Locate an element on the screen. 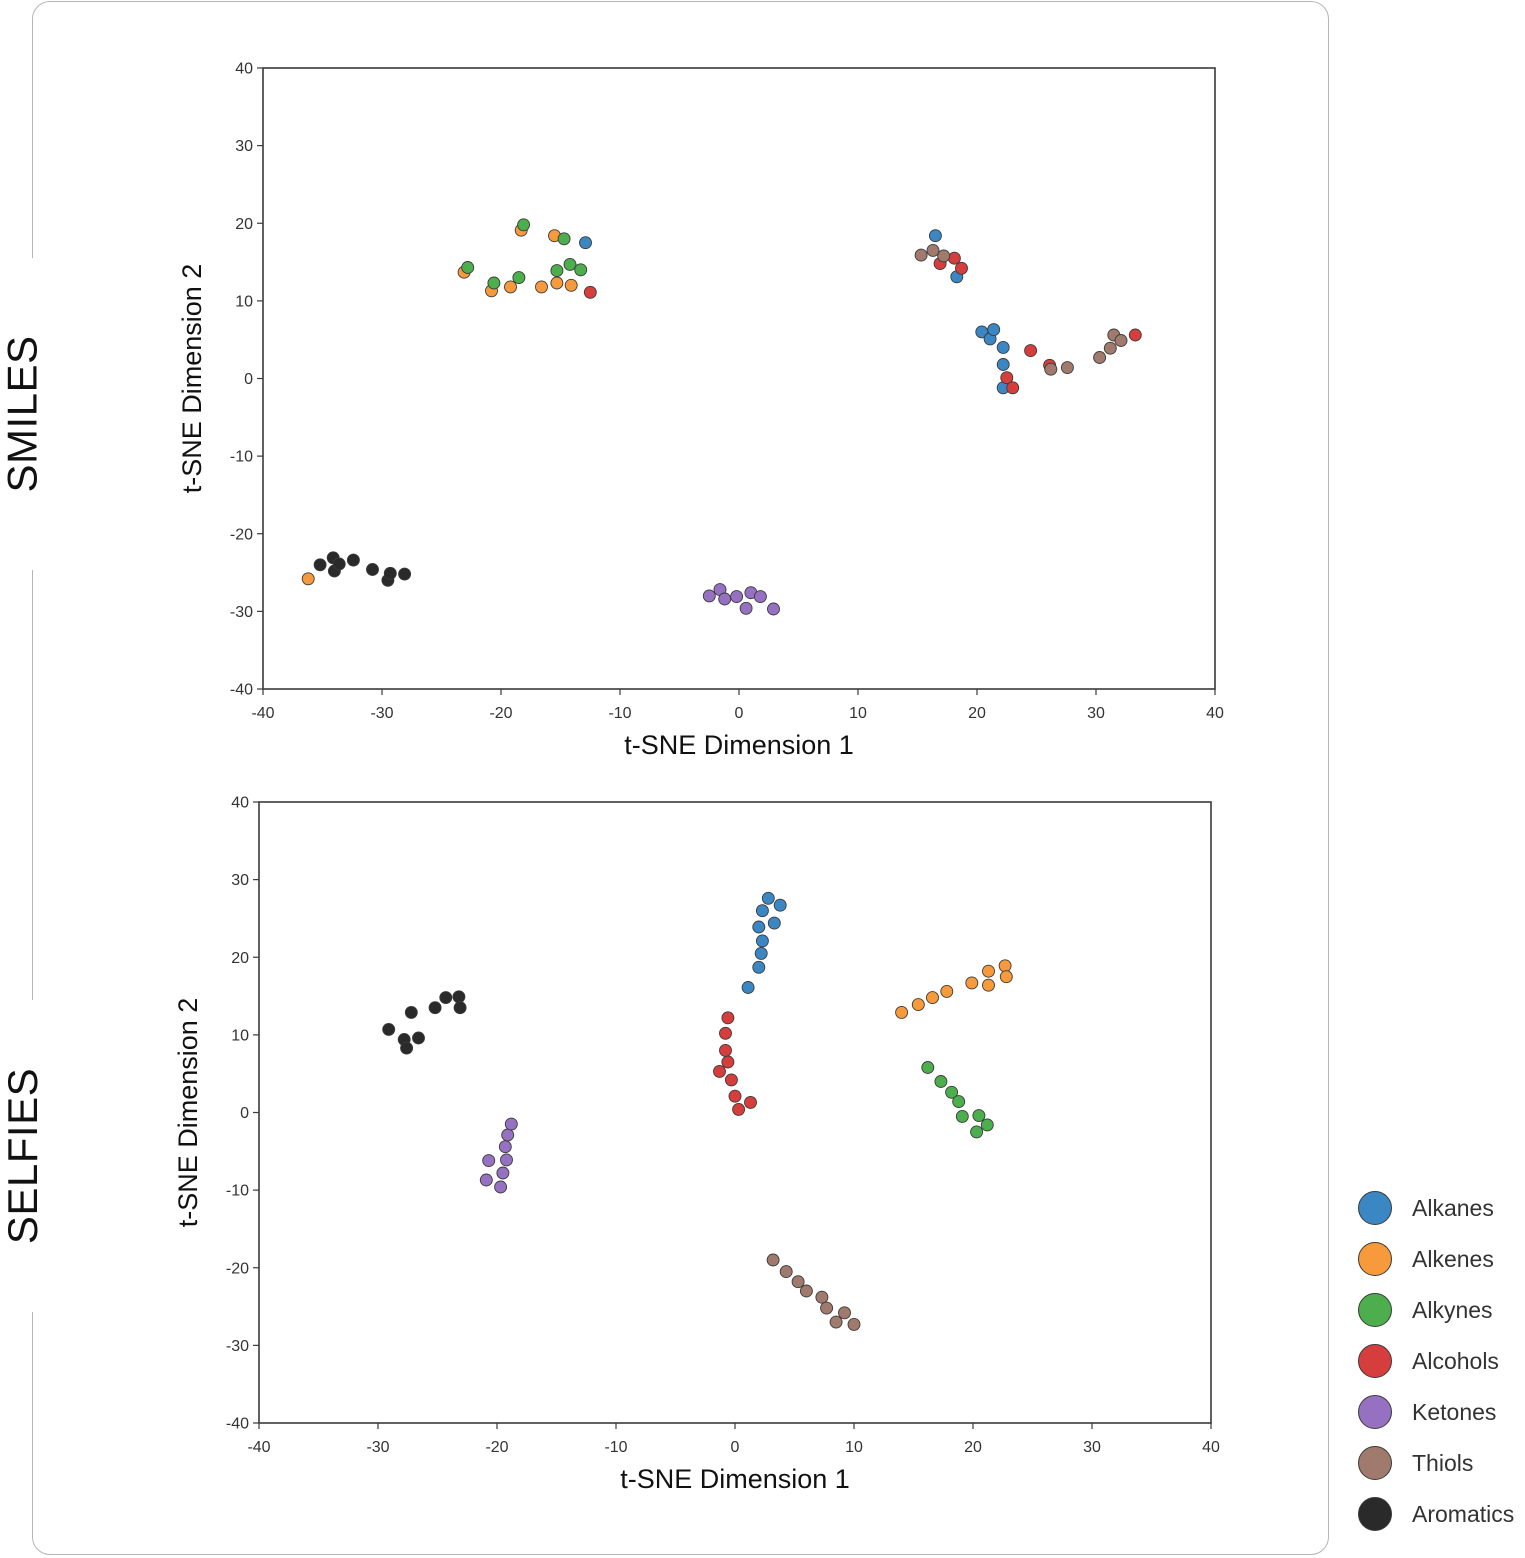 The image size is (1525, 1558). legend-item-alkynes: Alkynes is located at coordinates (1425, 1310).